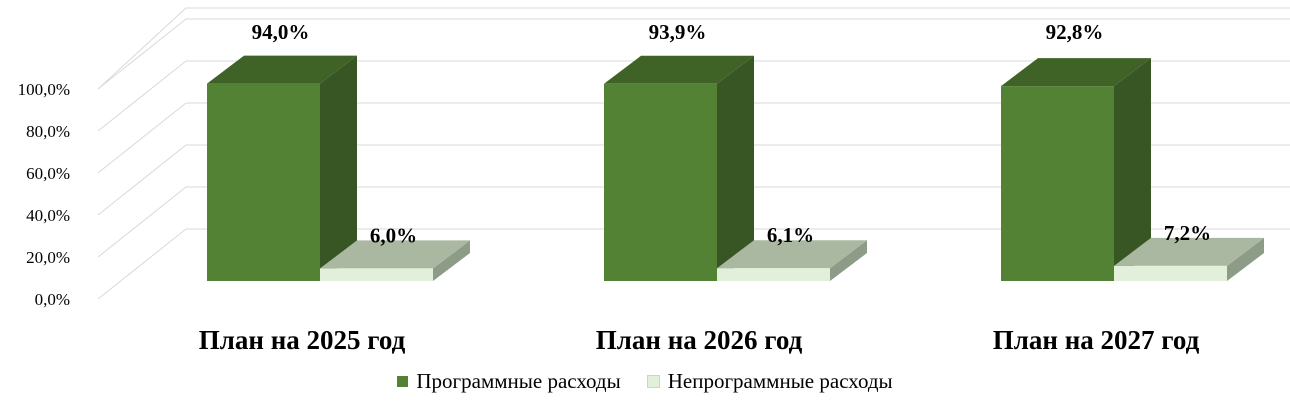 The height and width of the screenshot is (411, 1290). What do you see at coordinates (653, 381) in the screenshot?
I see `legend-swatch-nonprogram` at bounding box center [653, 381].